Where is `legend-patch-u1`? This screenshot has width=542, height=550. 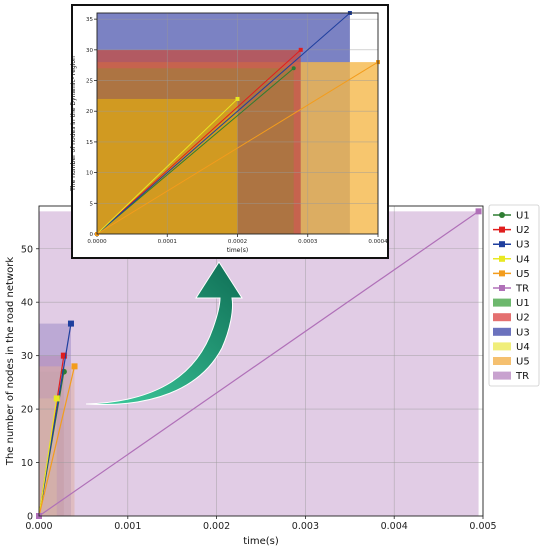
legend-patch-u1 is located at coordinates (502, 302).